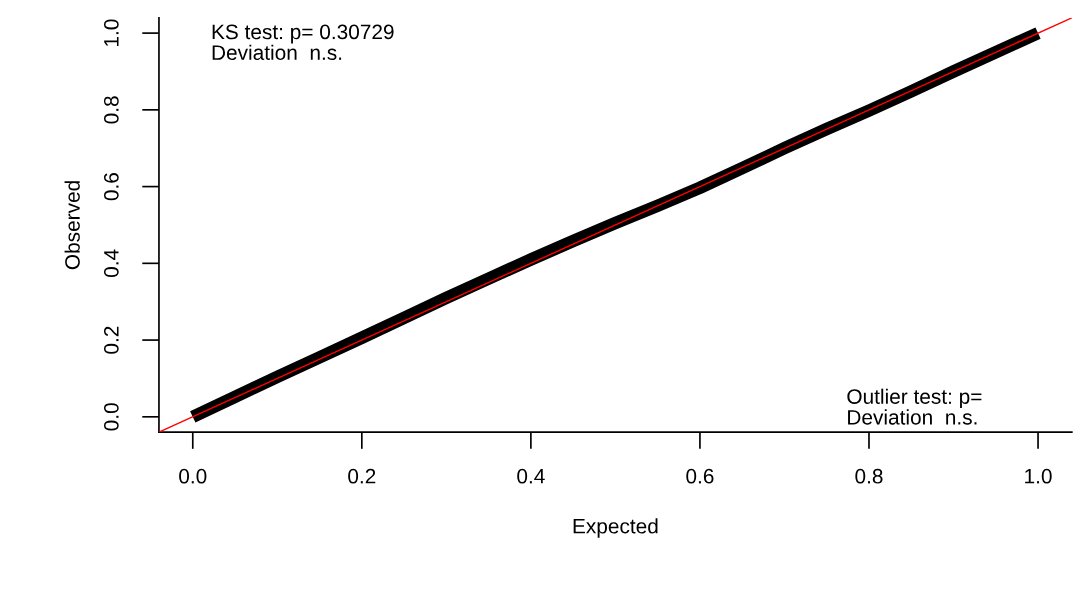 This screenshot has width=1074, height=592. I want to click on y-tick-label: 0.2, so click(111, 340).